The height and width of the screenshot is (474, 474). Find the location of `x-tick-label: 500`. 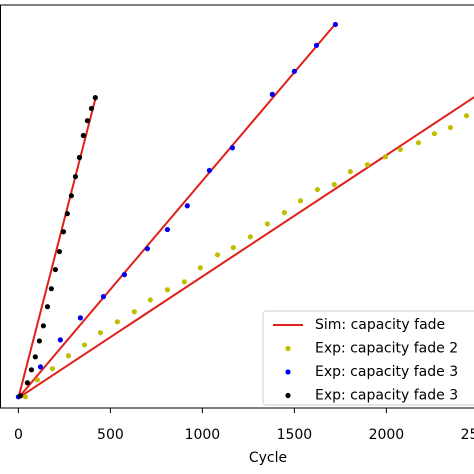

x-tick-label: 500 is located at coordinates (110, 435).